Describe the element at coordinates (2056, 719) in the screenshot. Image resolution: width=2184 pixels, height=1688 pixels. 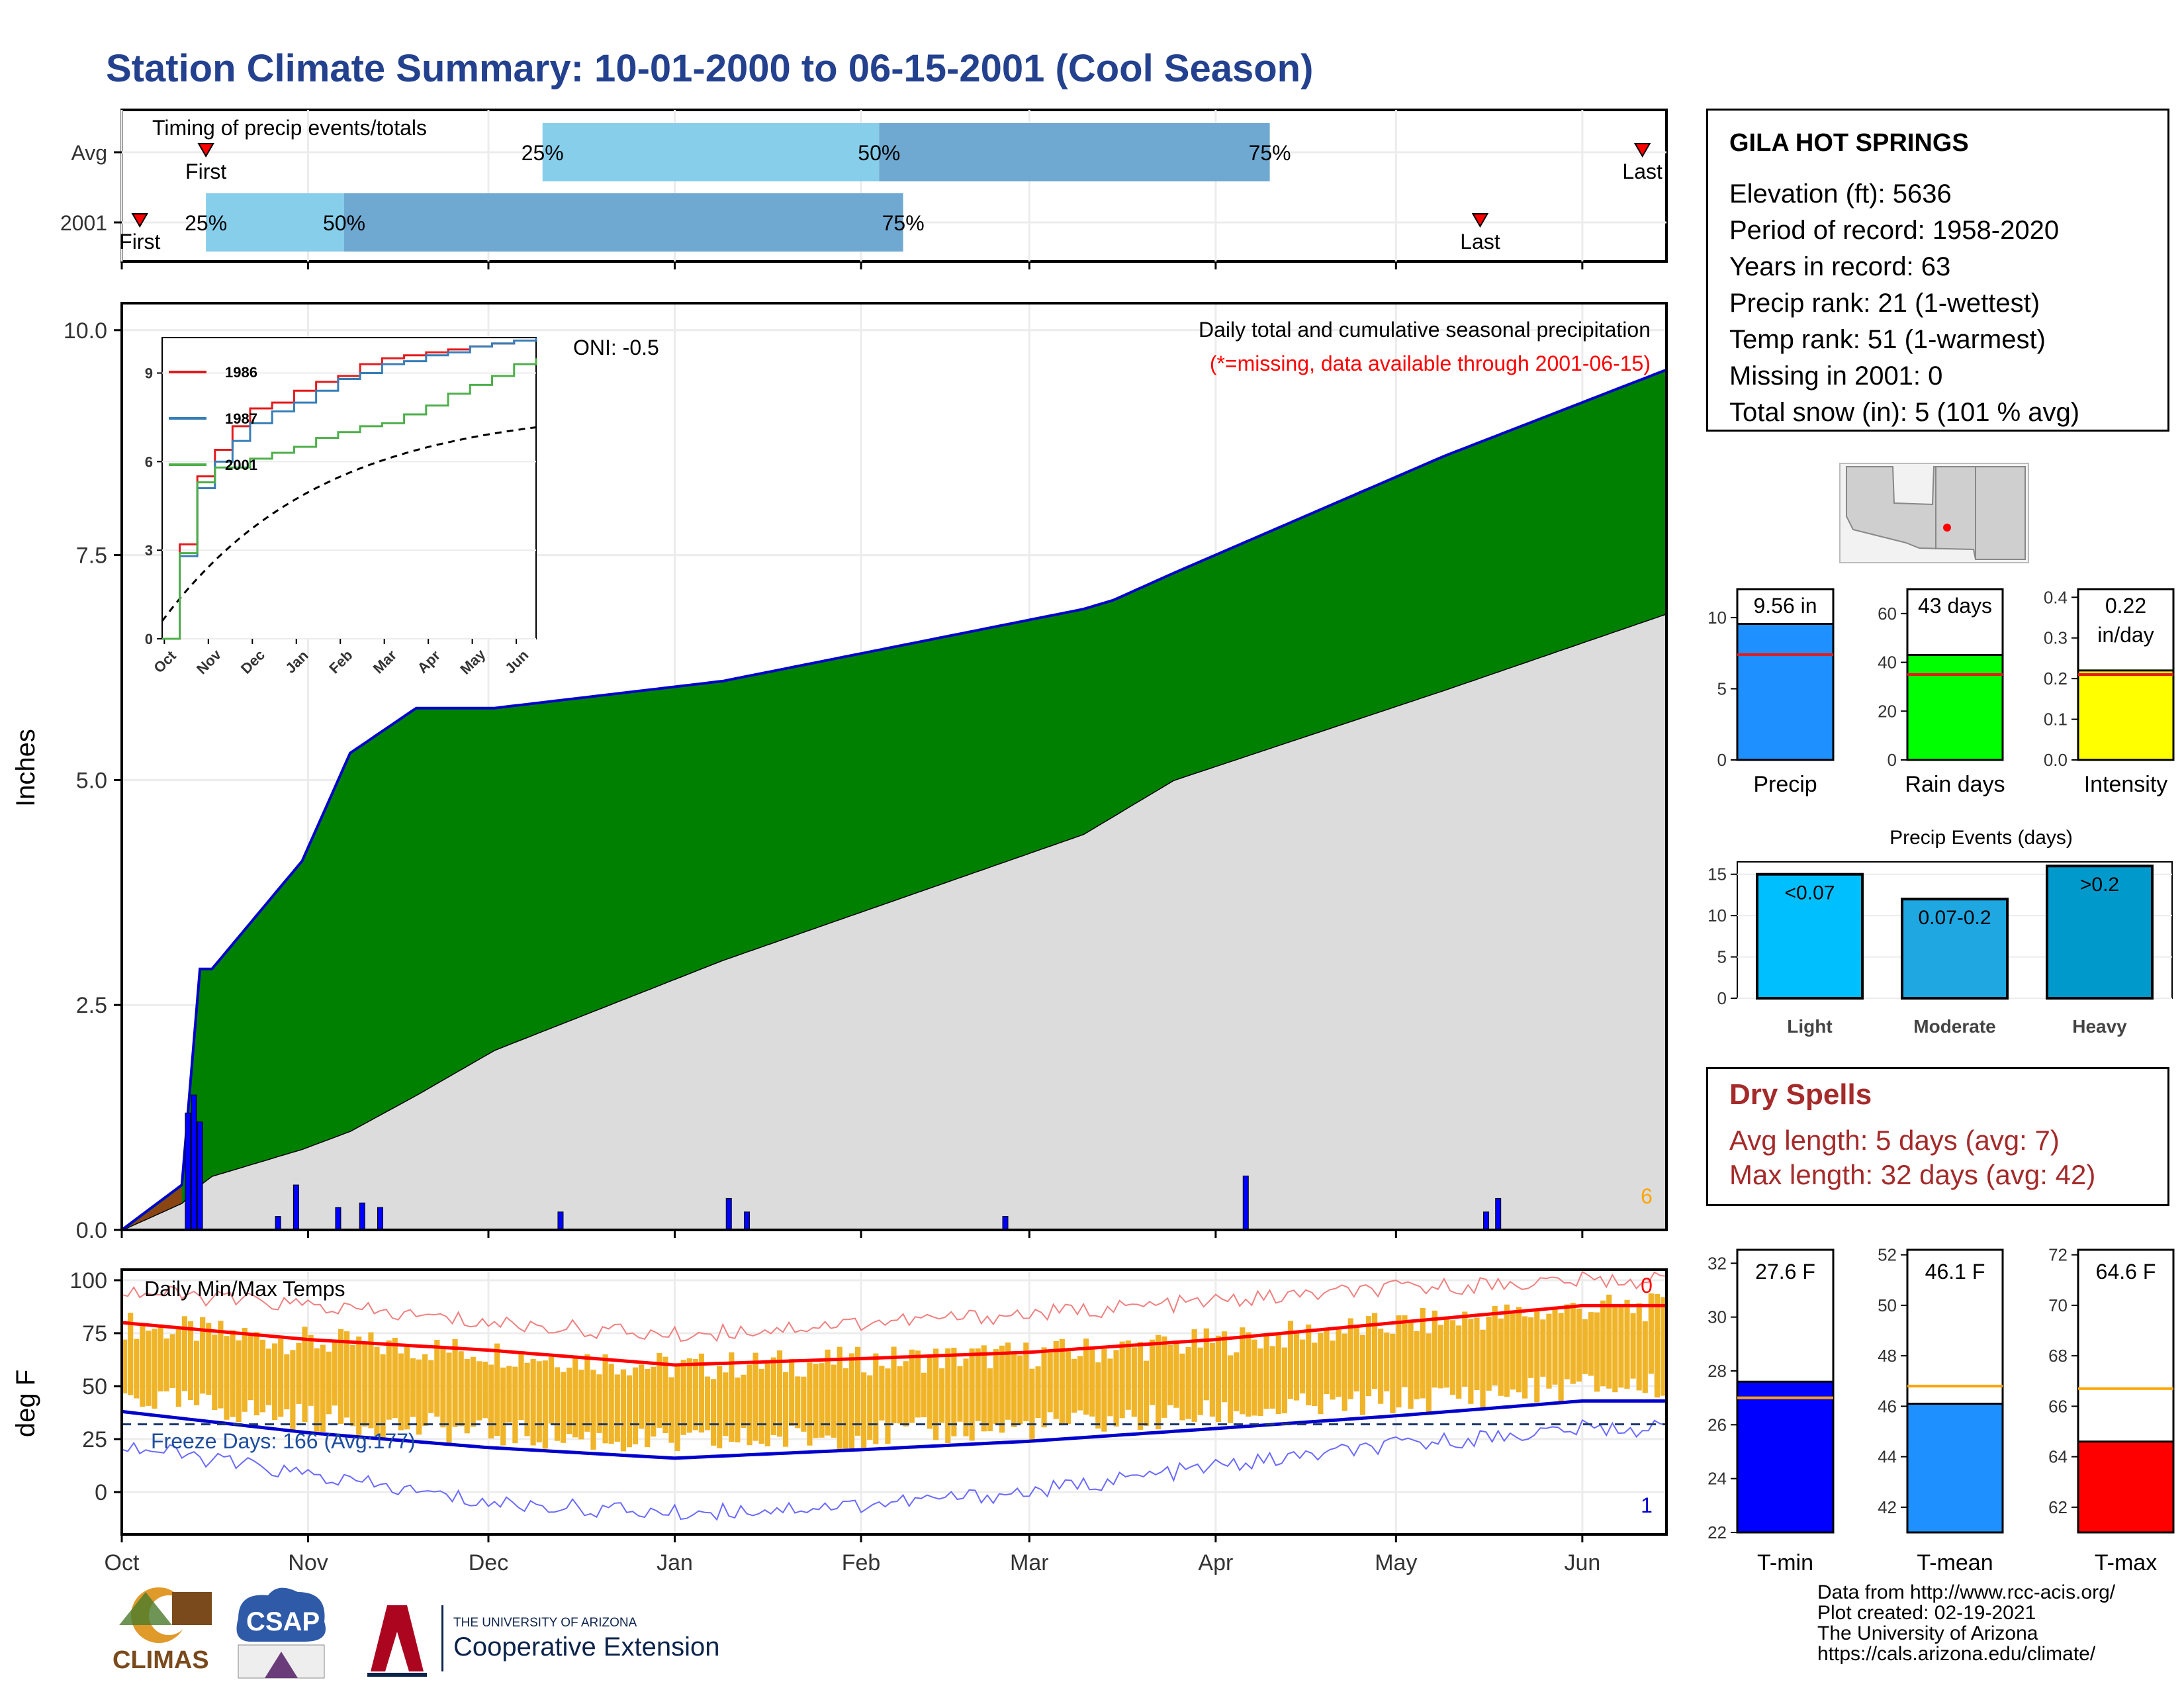
I see `summary-ytick-label: 0.1` at that location.